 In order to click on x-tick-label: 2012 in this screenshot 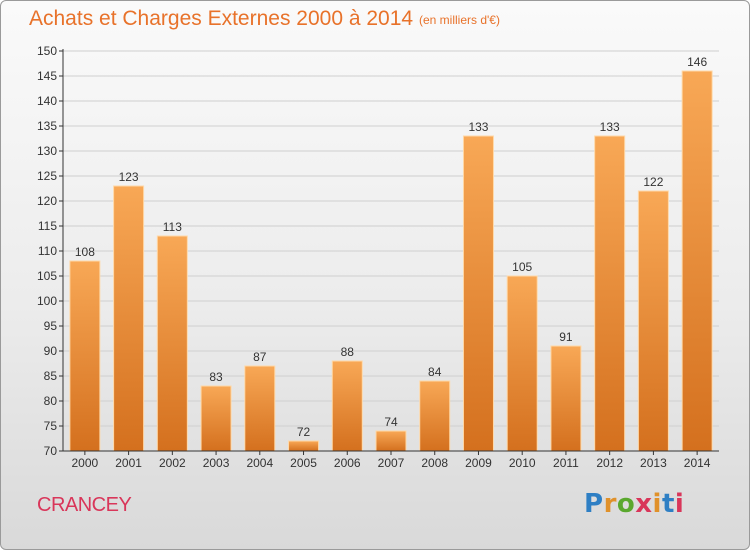, I will do `click(609, 463)`.